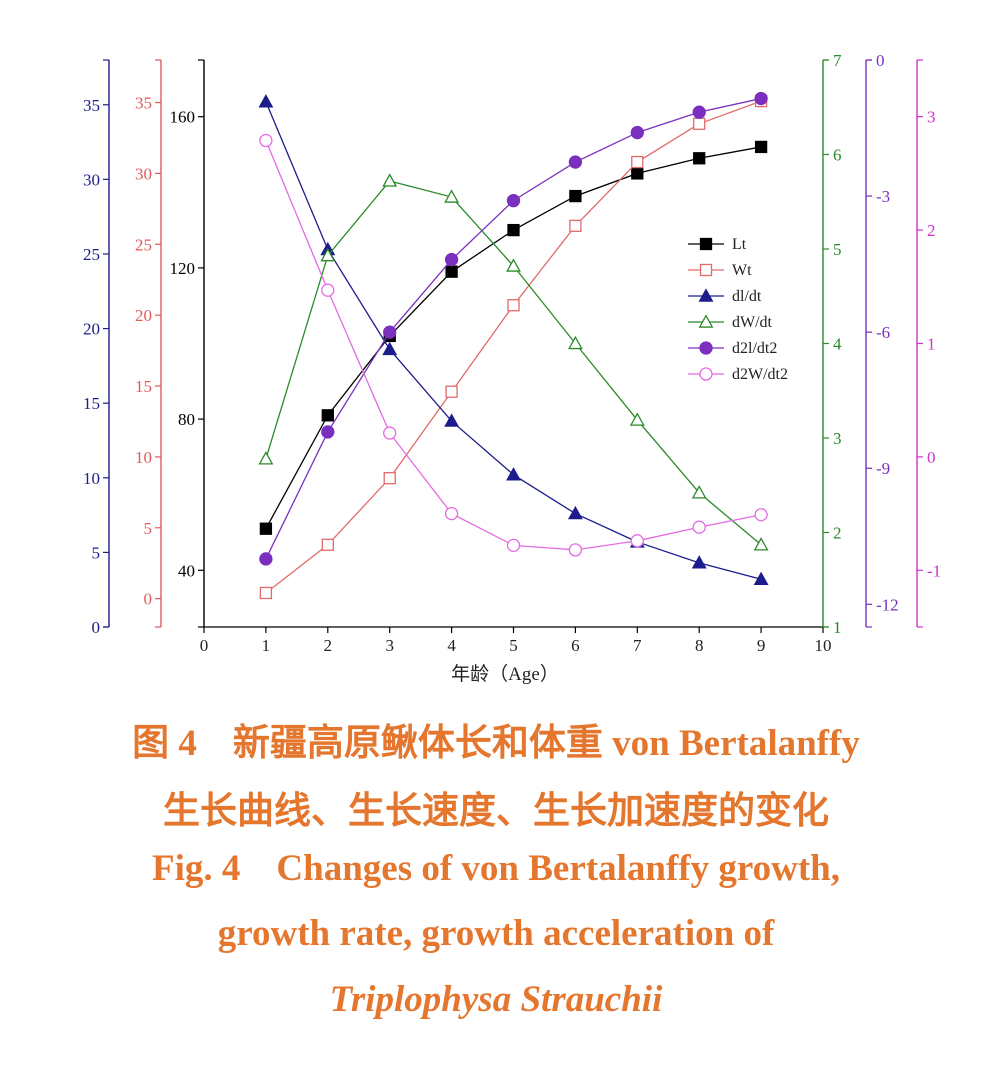 This screenshot has height=1073, width=992. I want to click on axis_Lt-tick-label: 80, so click(186, 419).